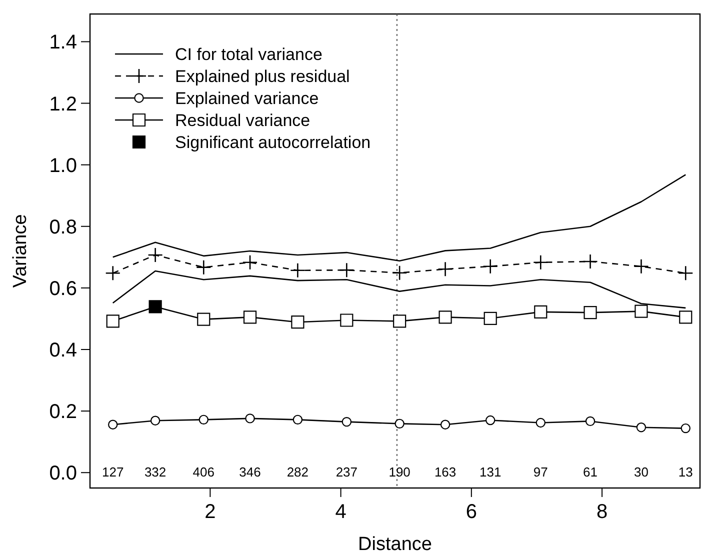 The width and height of the screenshot is (705, 556). Describe the element at coordinates (297, 472) in the screenshot. I see `annotation: 282` at that location.